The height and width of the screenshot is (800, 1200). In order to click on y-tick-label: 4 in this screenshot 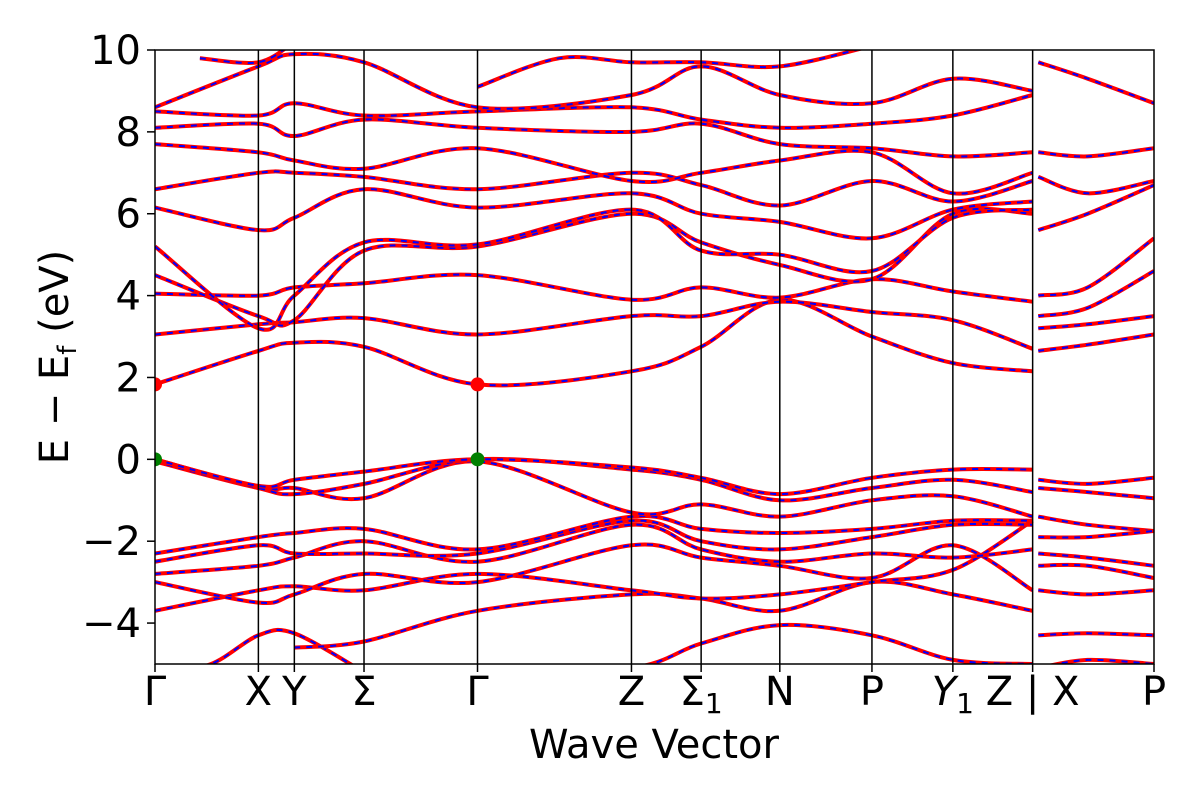, I will do `click(128, 297)`.